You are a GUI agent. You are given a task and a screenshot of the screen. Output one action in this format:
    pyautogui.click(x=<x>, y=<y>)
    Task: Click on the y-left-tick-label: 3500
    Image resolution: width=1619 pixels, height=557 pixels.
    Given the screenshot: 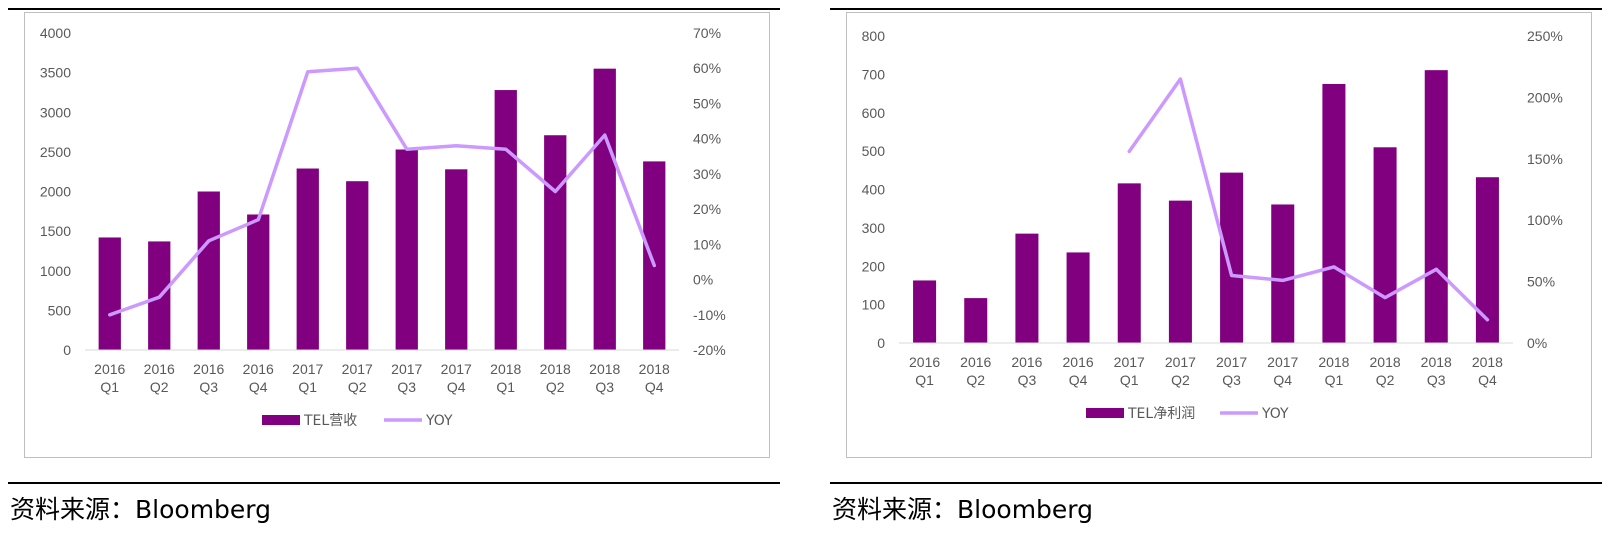 What is the action you would take?
    pyautogui.click(x=55, y=73)
    